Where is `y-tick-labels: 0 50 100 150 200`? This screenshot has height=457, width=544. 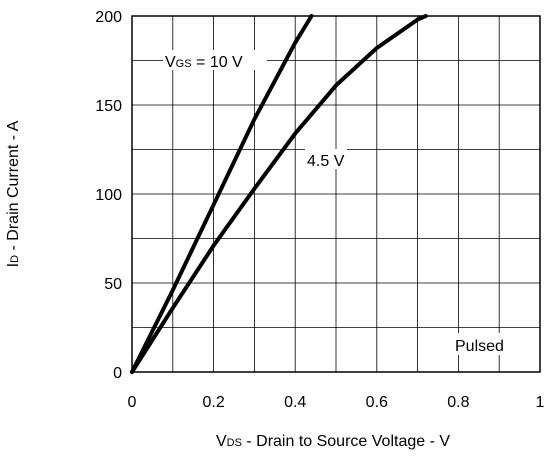 y-tick-labels: 0 50 100 150 200 is located at coordinates (108, 195).